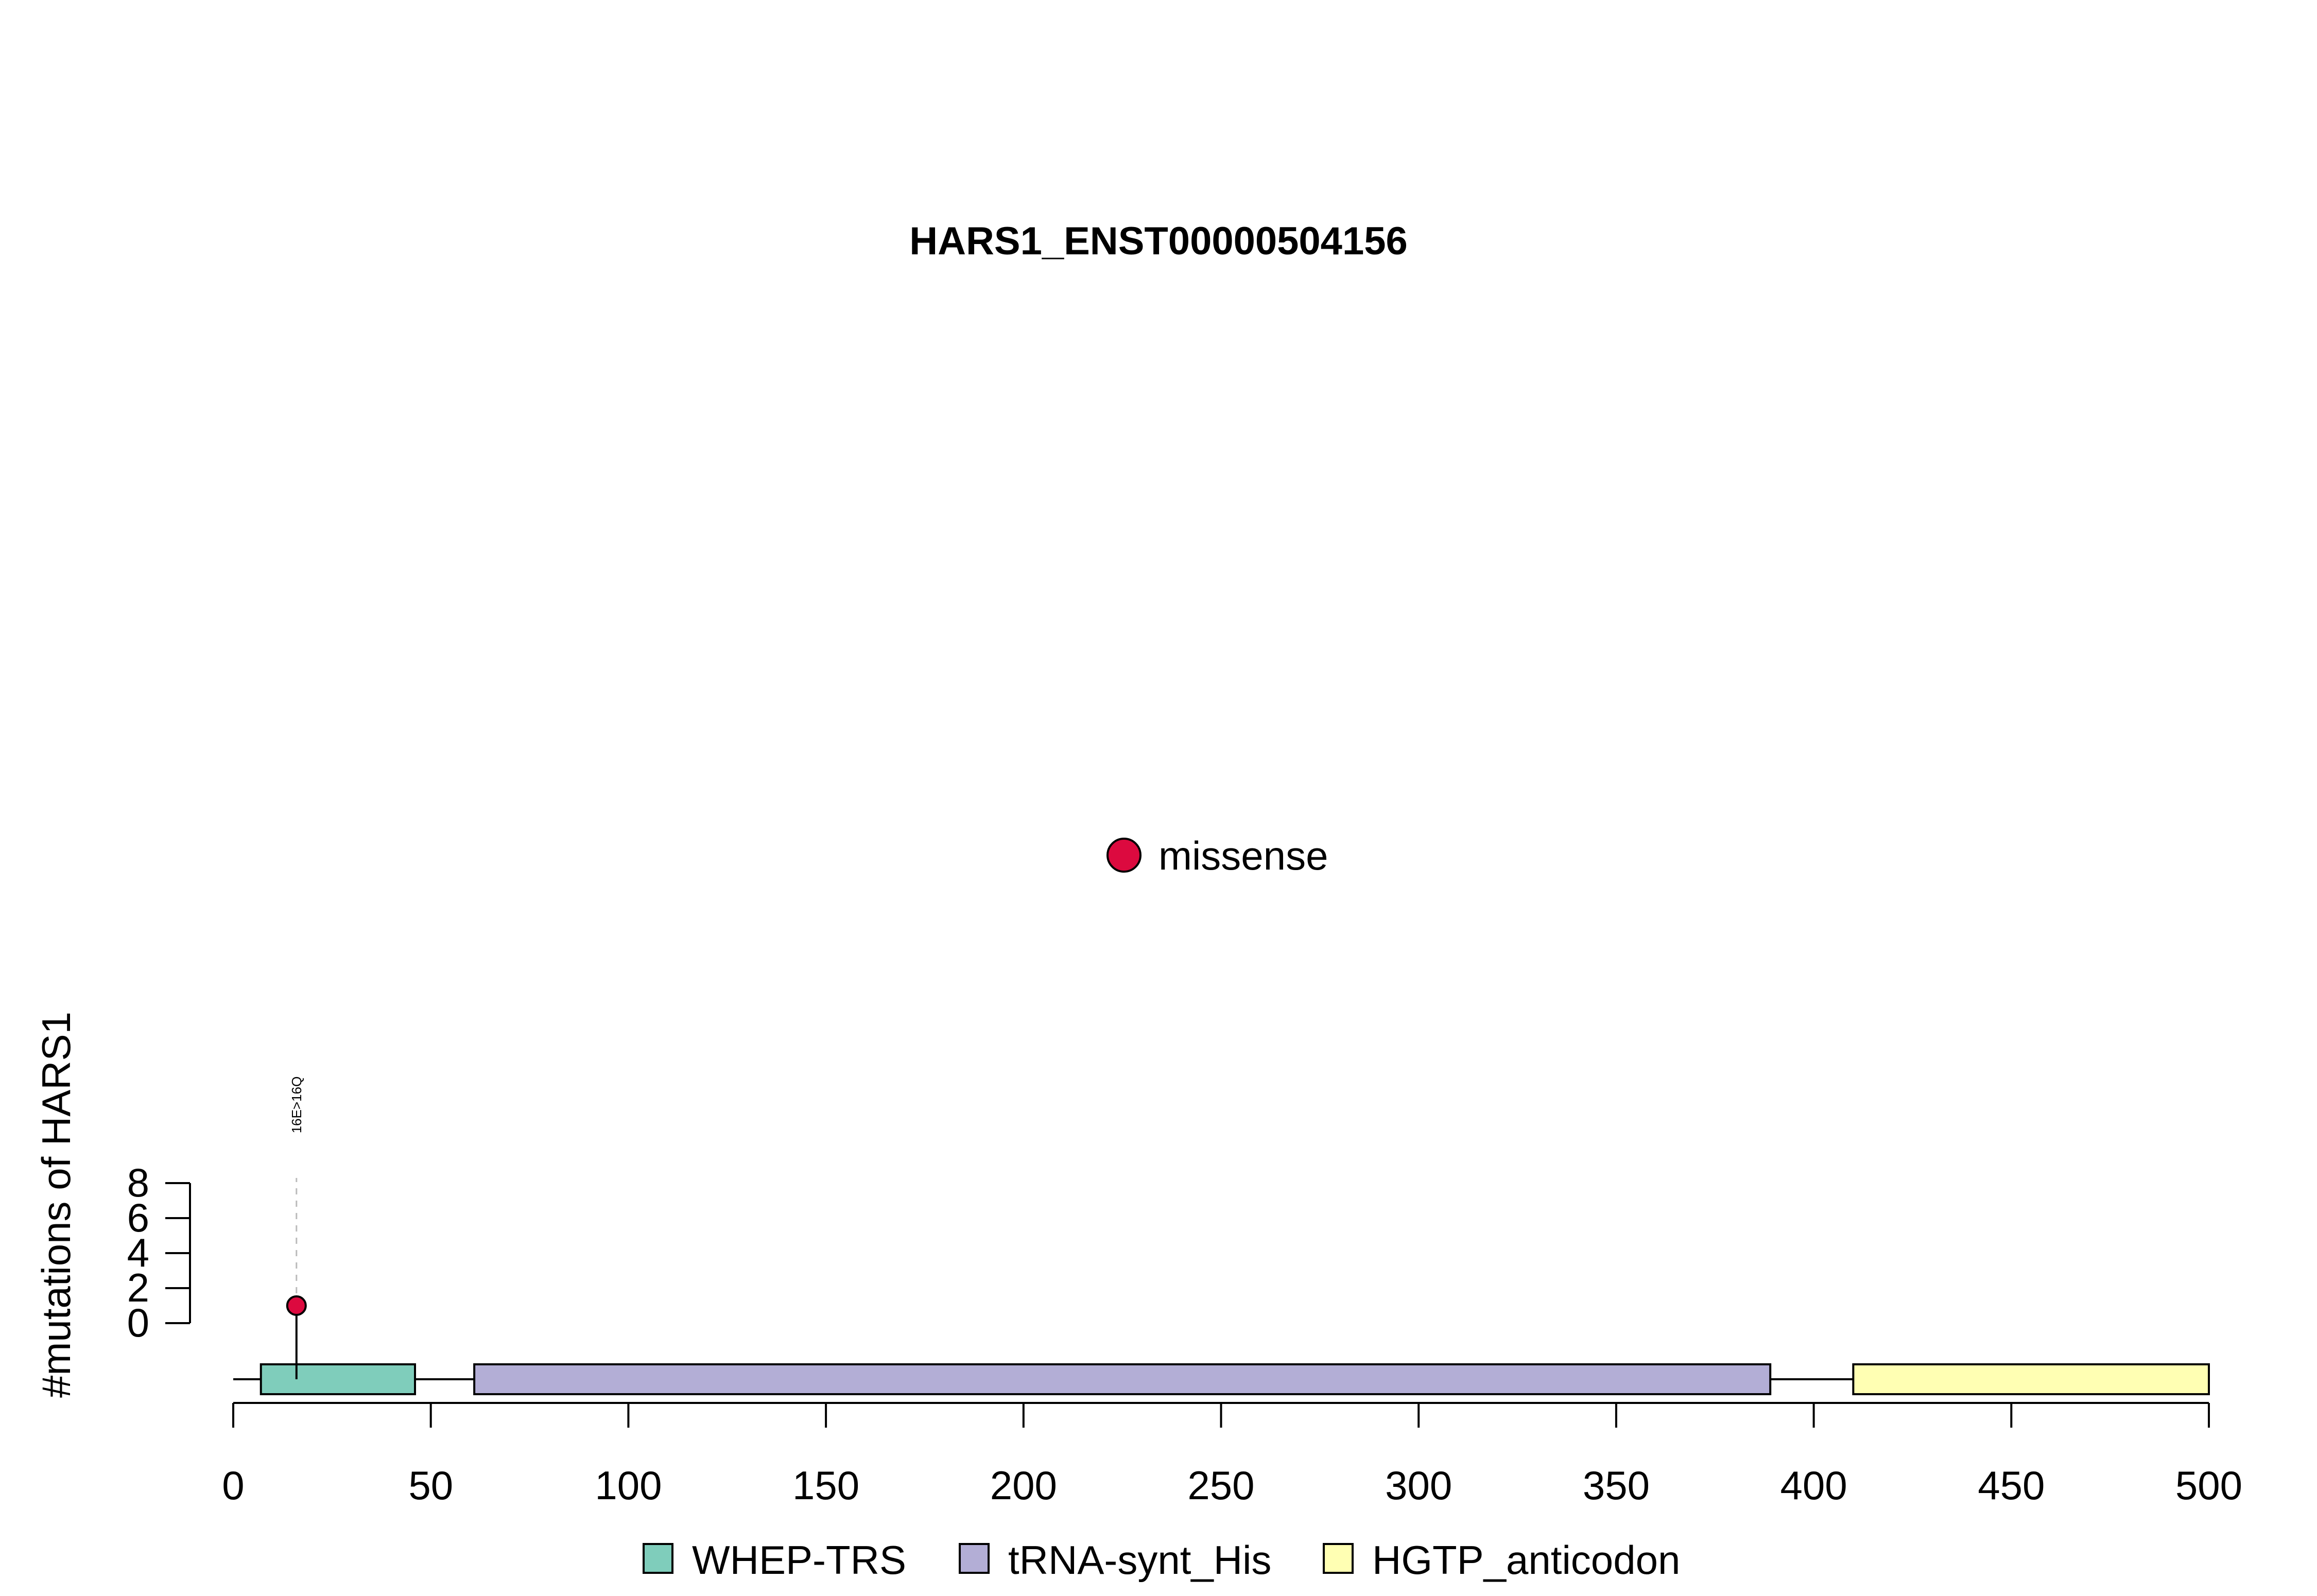 The image size is (2317, 1596). Describe the element at coordinates (974, 1558) in the screenshot. I see `legend-key-tRNA-synt_His` at that location.